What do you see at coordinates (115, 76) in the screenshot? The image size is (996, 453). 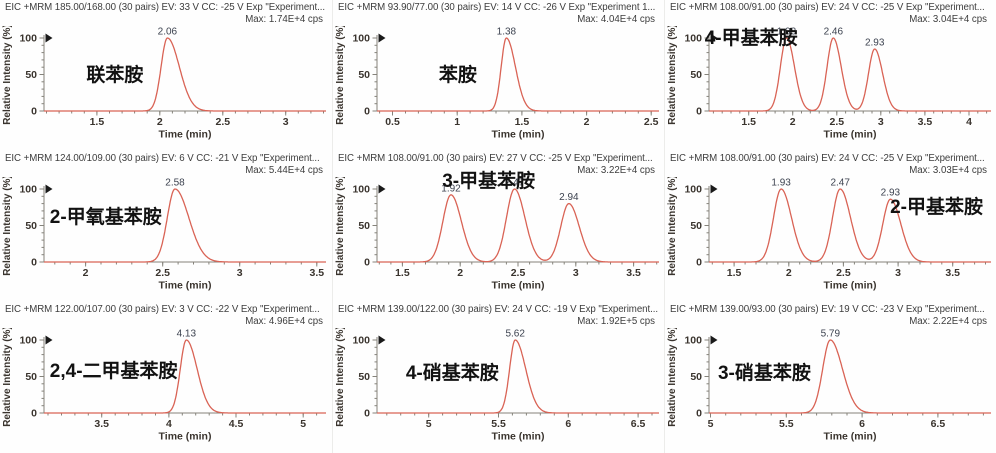 I see `compound-name-label: 联苯胺` at bounding box center [115, 76].